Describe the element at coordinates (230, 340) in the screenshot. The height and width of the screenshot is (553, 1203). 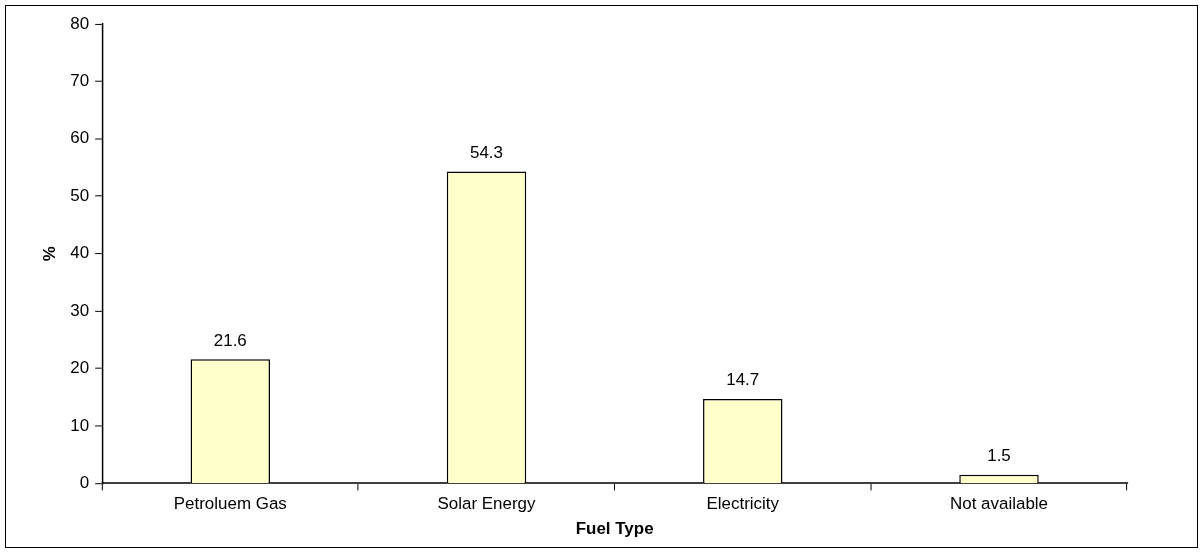
I see `data-label: 21.6` at that location.